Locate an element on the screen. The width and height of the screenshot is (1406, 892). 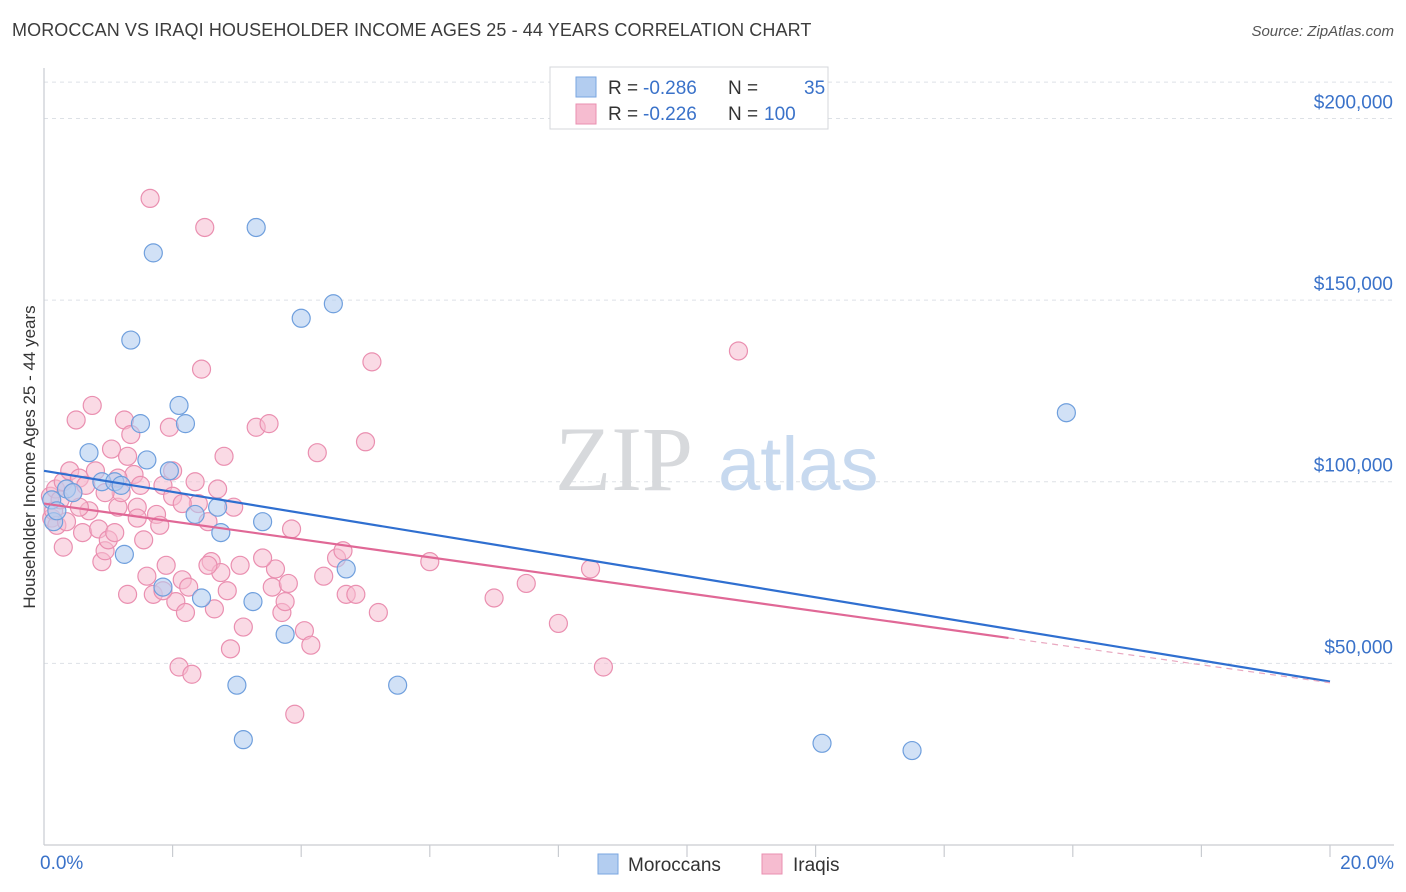
bottom-label-iraqis: Iraqis is located at coordinates (816, 865).